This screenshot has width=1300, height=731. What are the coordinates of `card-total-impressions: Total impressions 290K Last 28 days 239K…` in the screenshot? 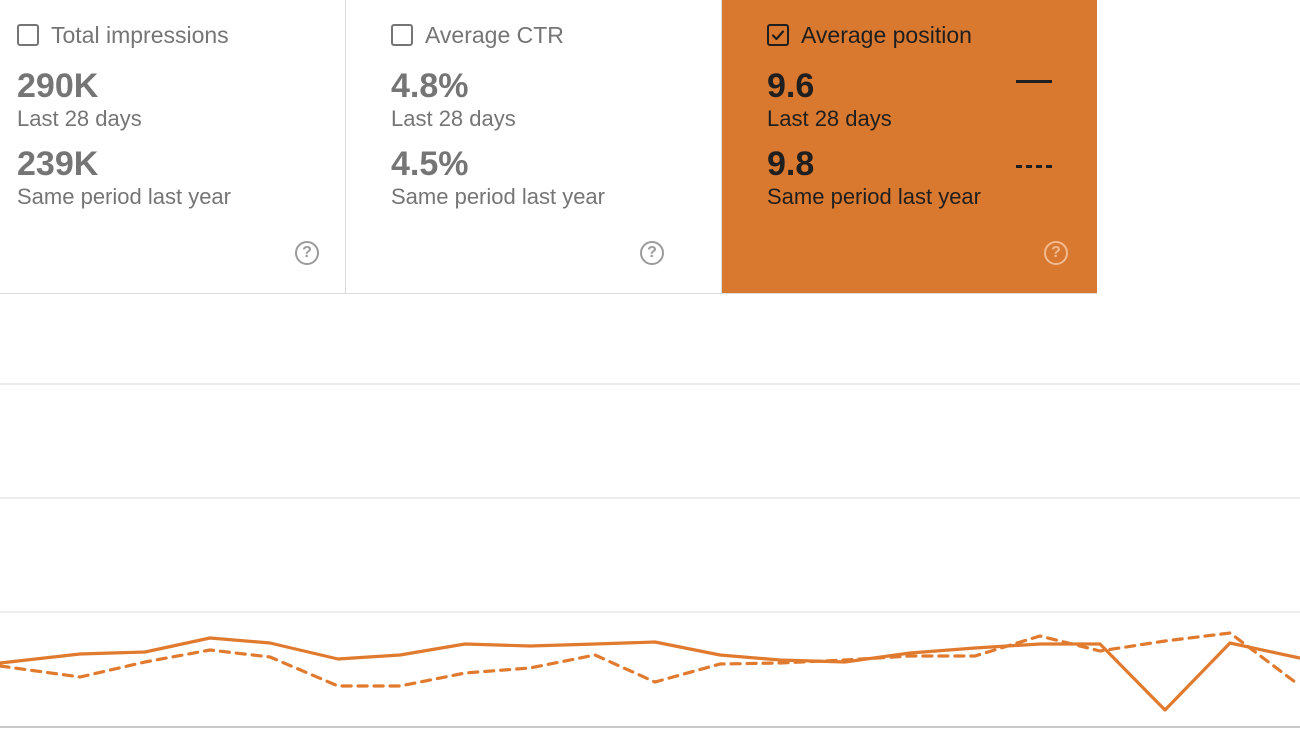 It's located at (173, 146).